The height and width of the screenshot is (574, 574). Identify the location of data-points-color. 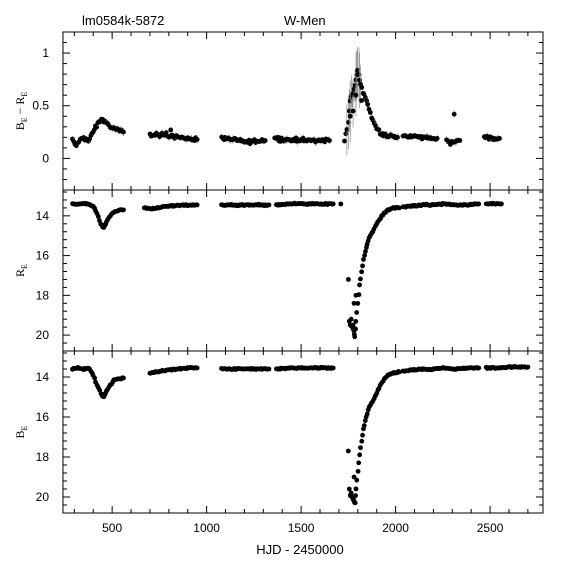
(286, 101).